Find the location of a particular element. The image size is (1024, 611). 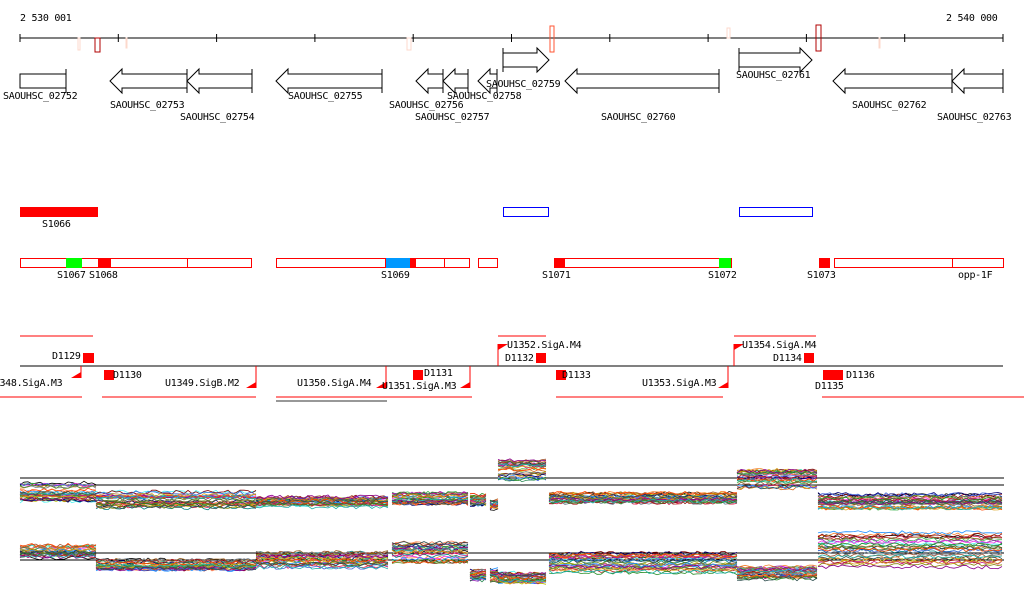

boundary-label: D1134 is located at coordinates (787, 358).